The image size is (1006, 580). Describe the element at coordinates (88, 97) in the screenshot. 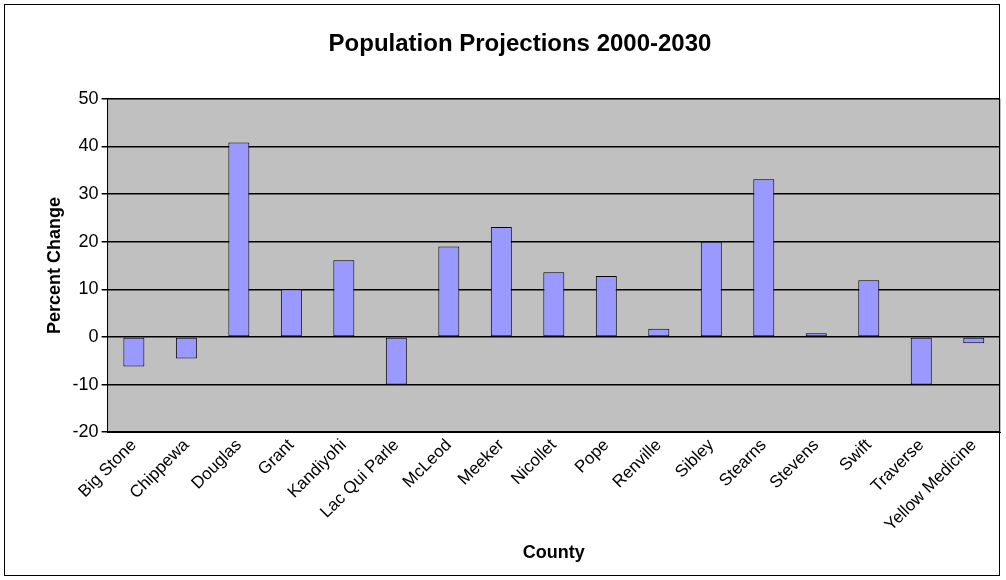

I see `y-tick-label: 50` at that location.